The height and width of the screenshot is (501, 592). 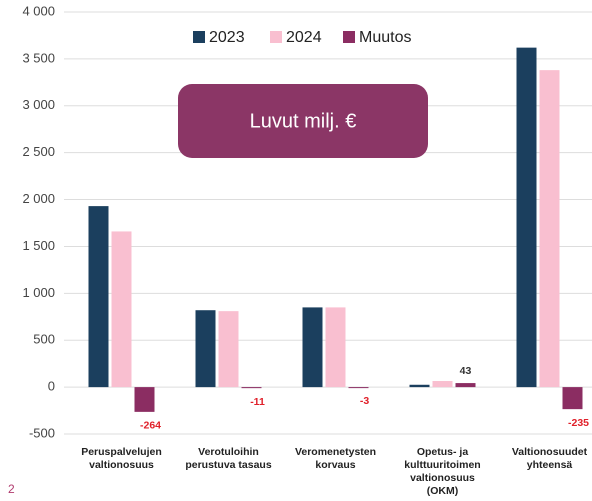 I want to click on x-tick-line: korvaus, so click(x=335, y=465).